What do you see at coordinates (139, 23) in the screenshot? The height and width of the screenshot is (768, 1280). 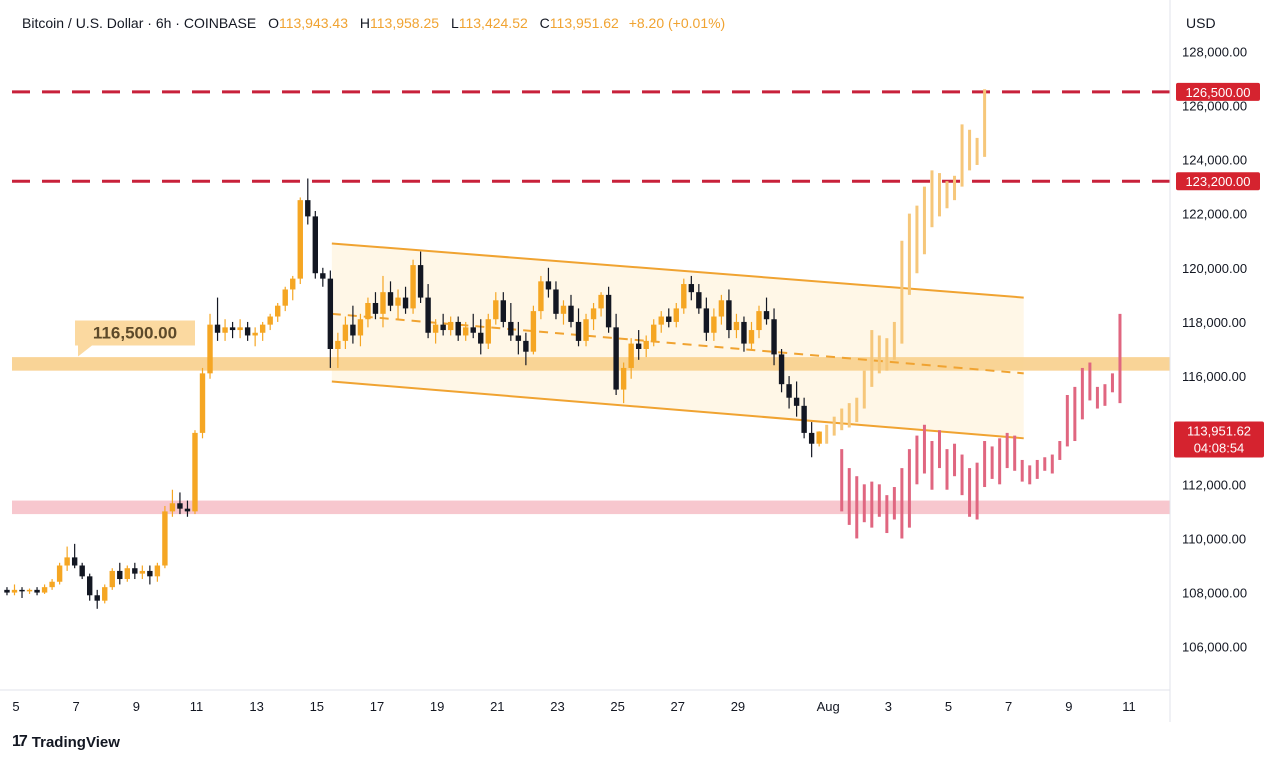 I see `symbol-title: Bitcoin / U.S. Dollar · 6h · COINBASE` at bounding box center [139, 23].